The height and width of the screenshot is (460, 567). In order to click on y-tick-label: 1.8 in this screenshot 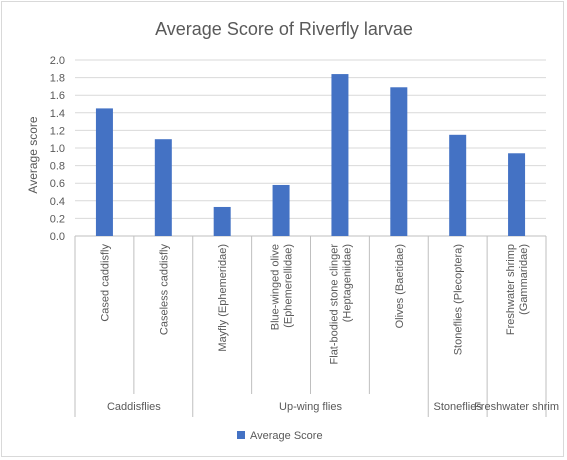, I will do `click(57, 79)`.